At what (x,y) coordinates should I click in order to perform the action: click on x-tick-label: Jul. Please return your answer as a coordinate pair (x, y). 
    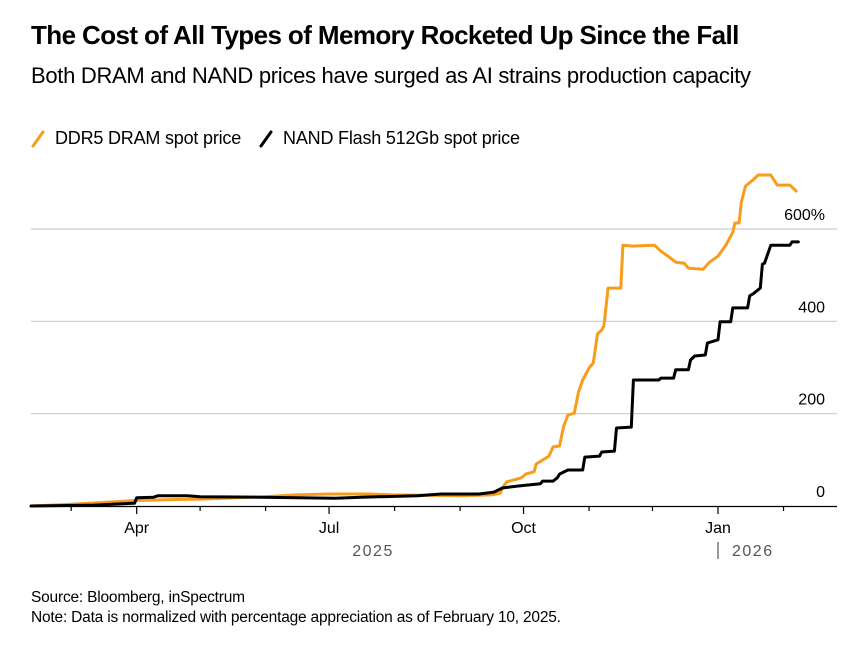
    Looking at the image, I should click on (329, 528).